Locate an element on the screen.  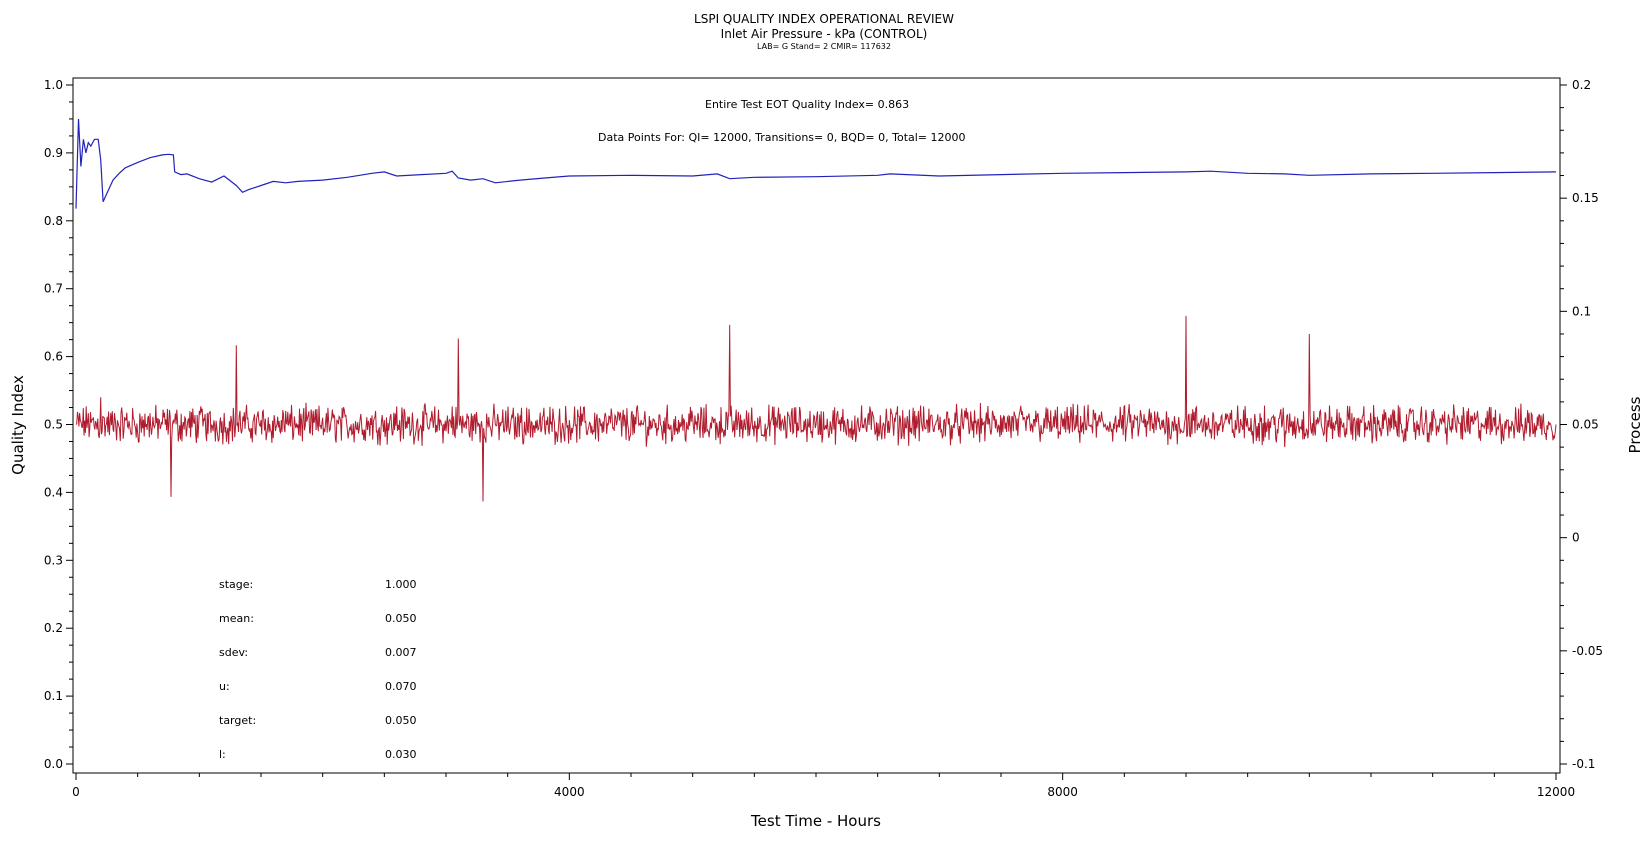
y-tick-label: 0.4 is located at coordinates (53, 492).